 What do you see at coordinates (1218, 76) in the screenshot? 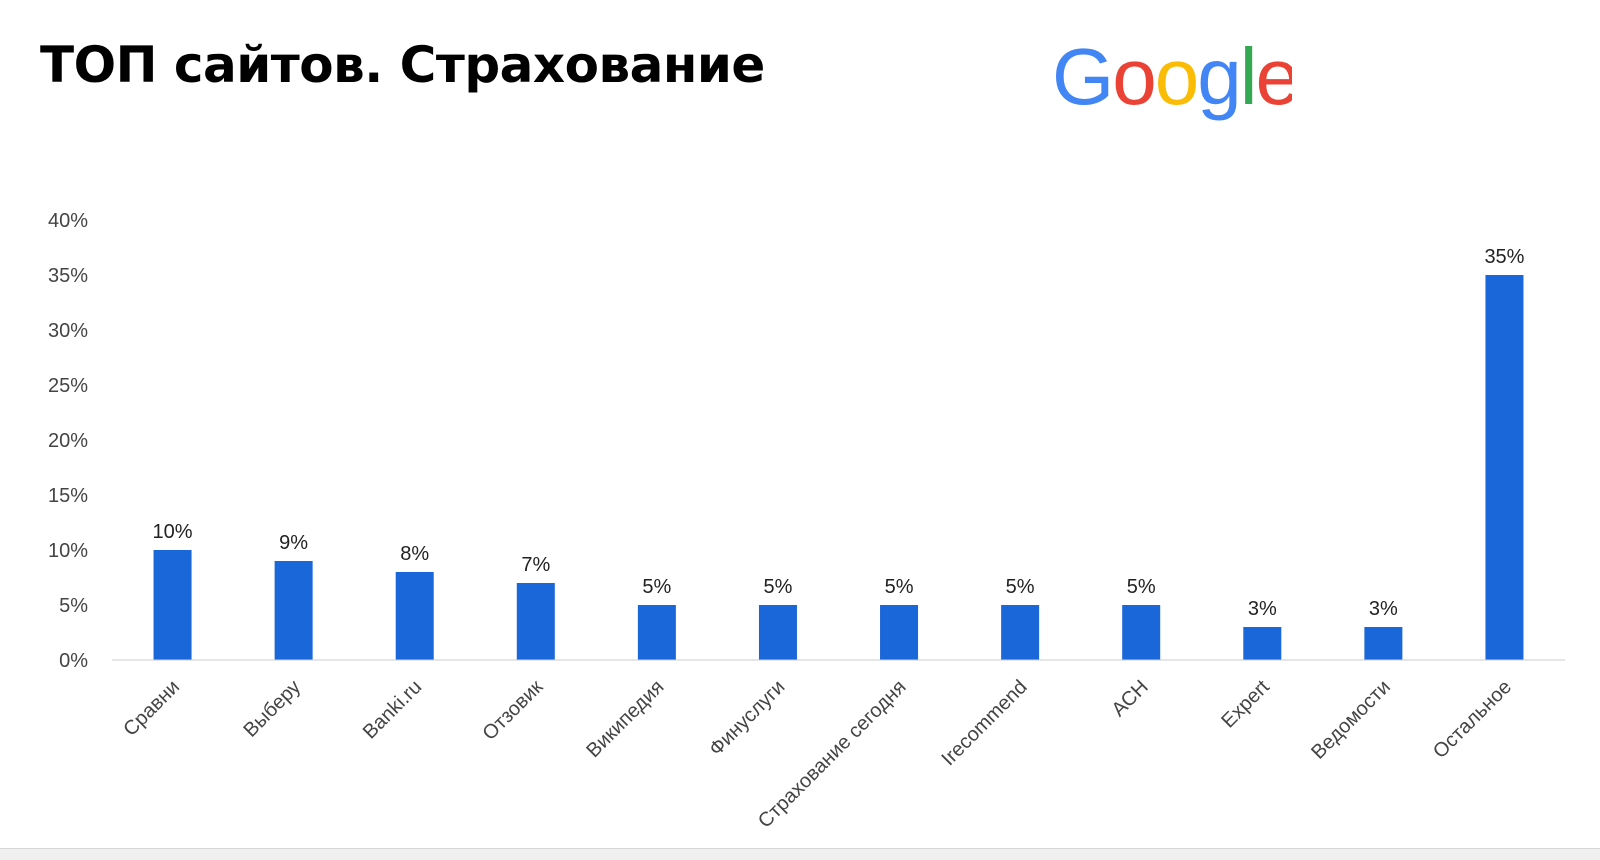
I see `logo-letter: g` at bounding box center [1218, 76].